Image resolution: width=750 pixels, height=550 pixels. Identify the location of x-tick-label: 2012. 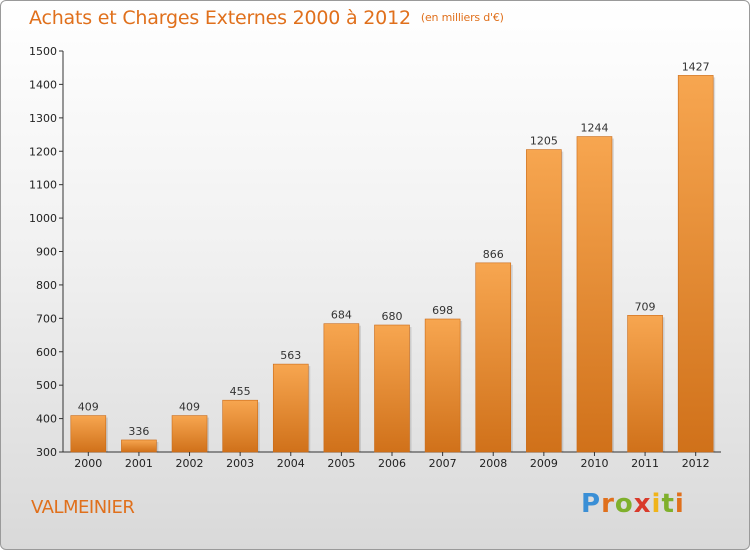
(696, 463).